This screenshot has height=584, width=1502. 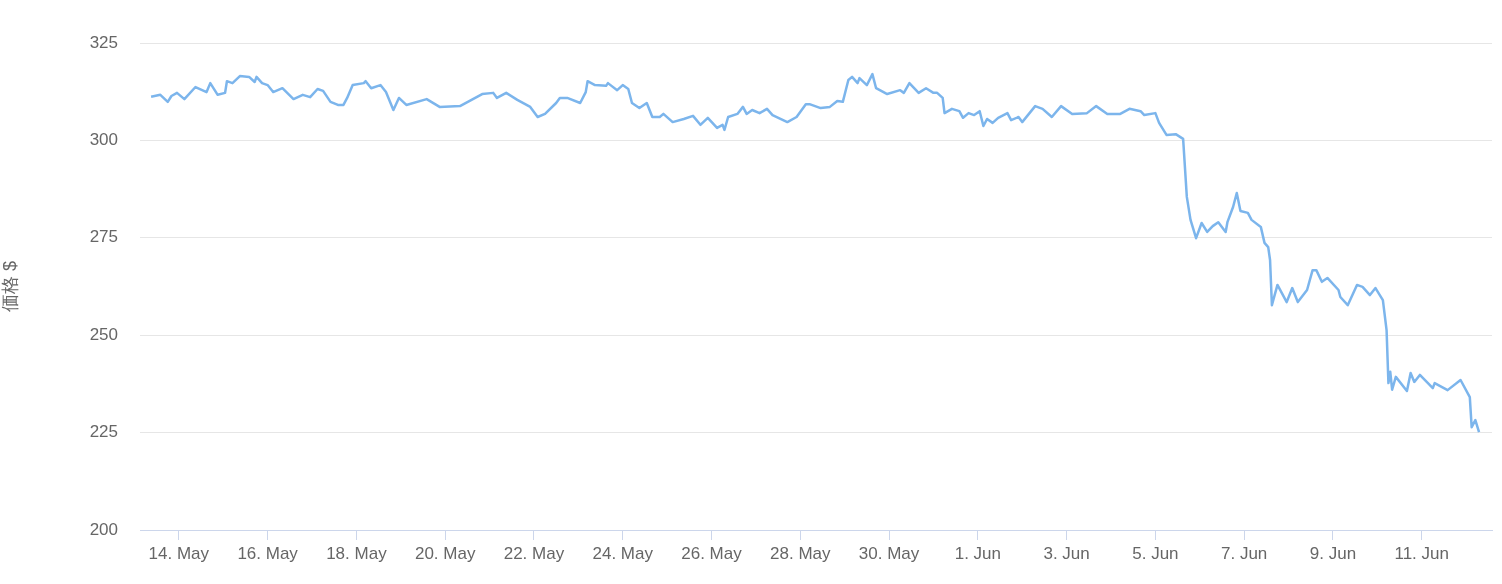 I want to click on x-tick-label: 18. May, so click(x=357, y=553).